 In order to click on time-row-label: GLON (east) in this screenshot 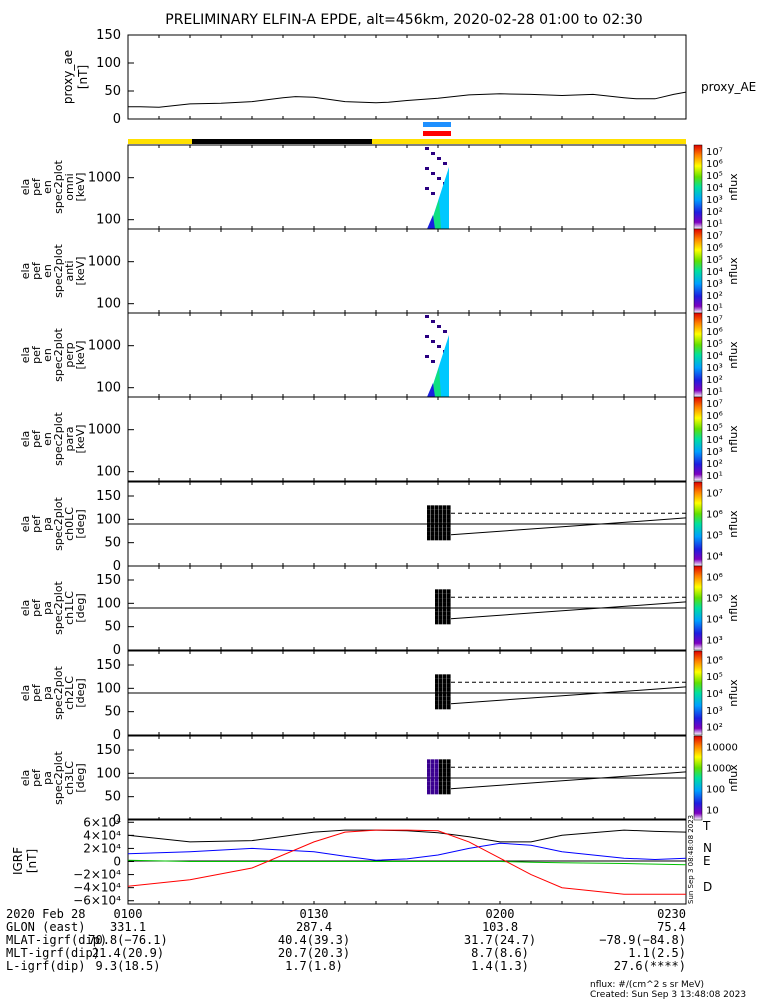, I will do `click(45, 927)`.